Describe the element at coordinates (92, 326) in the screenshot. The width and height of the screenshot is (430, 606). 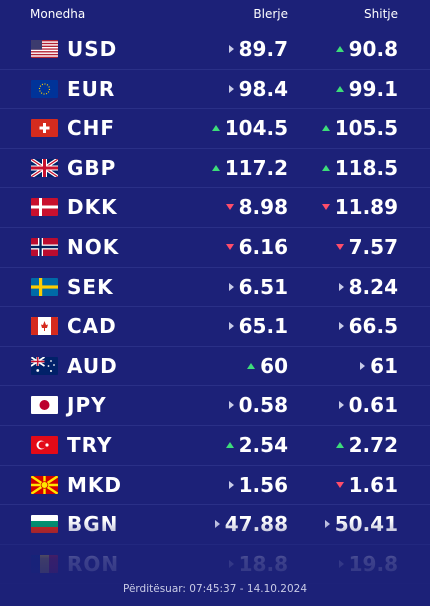
I see `currency-code: CAD` at that location.